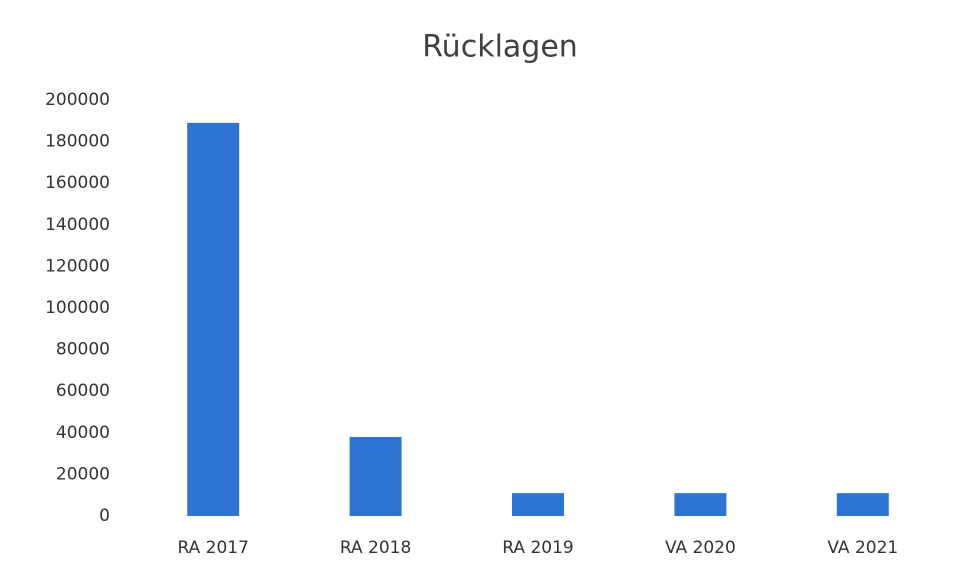 The image size is (965, 566). What do you see at coordinates (77, 225) in the screenshot?
I see `y-tick-label: 140000` at bounding box center [77, 225].